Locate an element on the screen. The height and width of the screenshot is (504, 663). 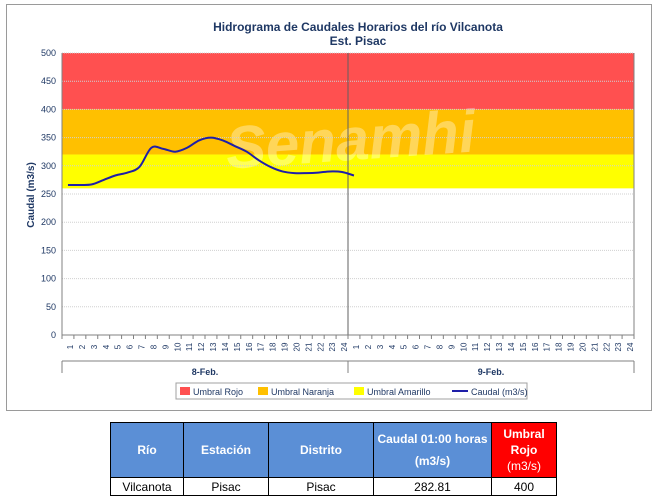
header-caudal-line2: (m3/s) is located at coordinates (432, 461).